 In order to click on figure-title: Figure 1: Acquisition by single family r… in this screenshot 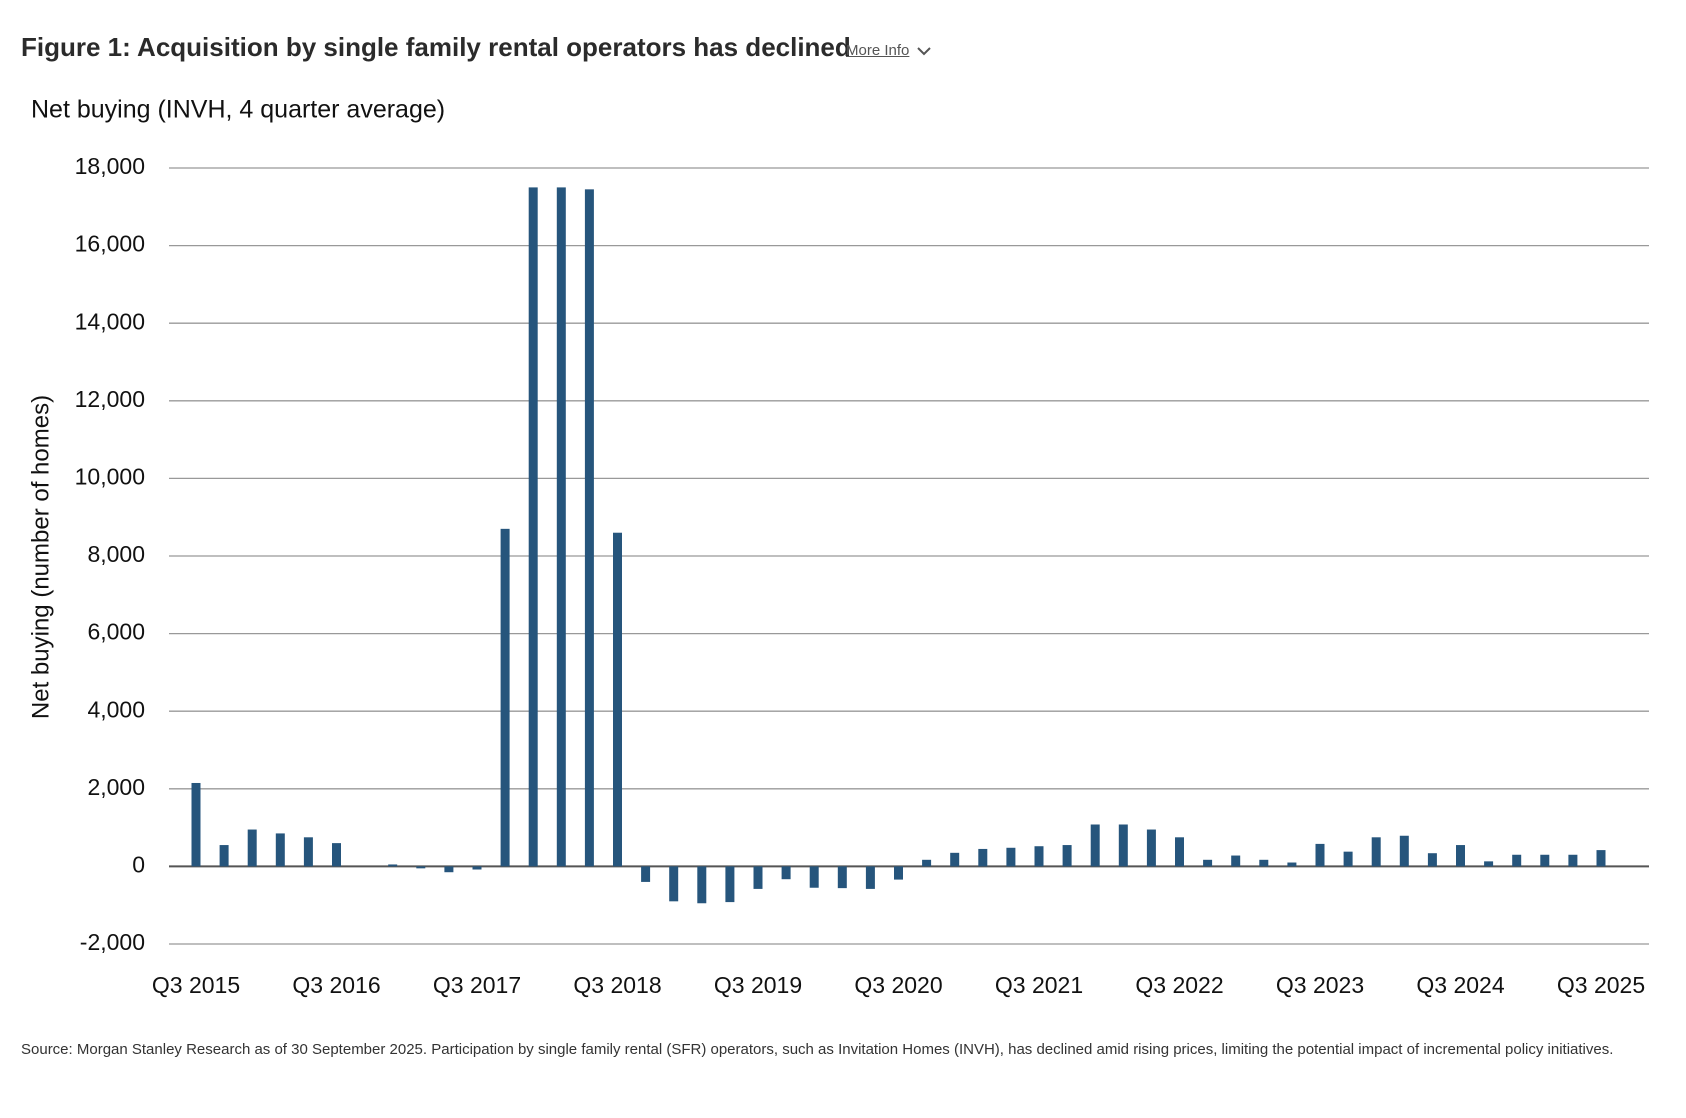, I will do `click(436, 47)`.